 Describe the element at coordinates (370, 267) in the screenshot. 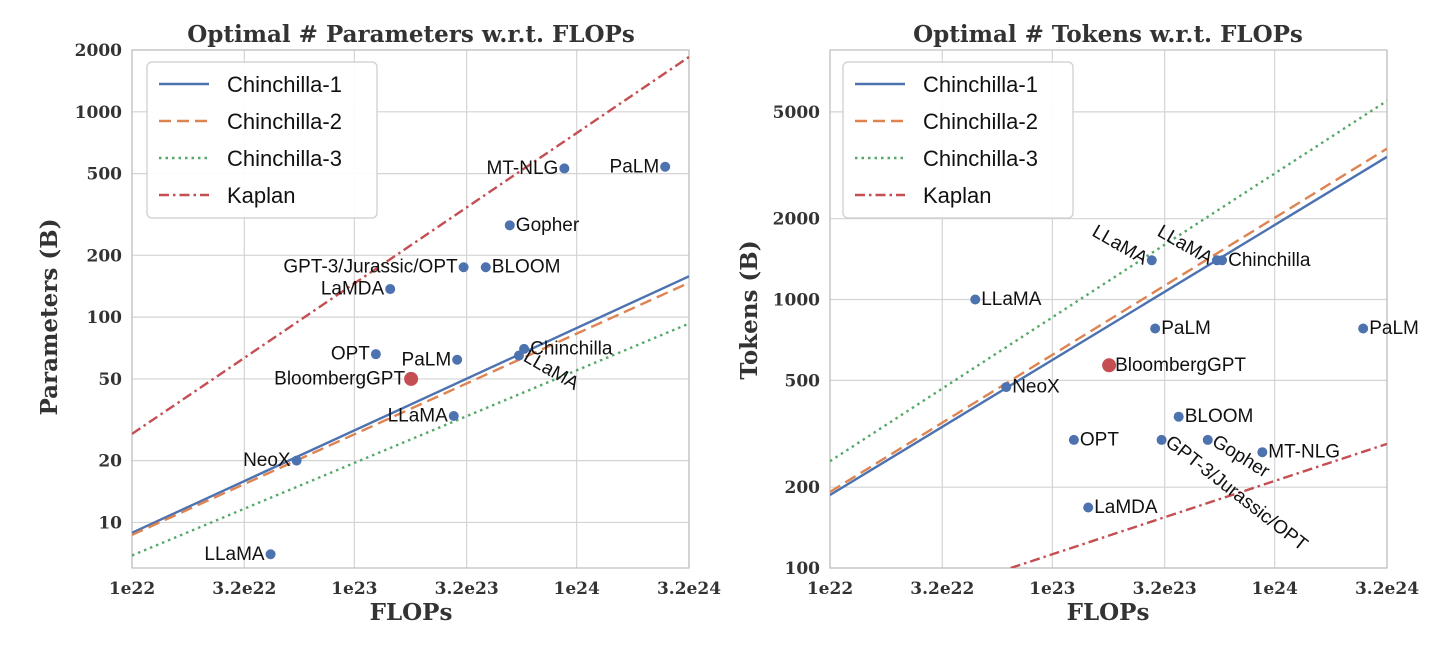

I see `point-label: GPT-3/Jurassic/OPT` at that location.